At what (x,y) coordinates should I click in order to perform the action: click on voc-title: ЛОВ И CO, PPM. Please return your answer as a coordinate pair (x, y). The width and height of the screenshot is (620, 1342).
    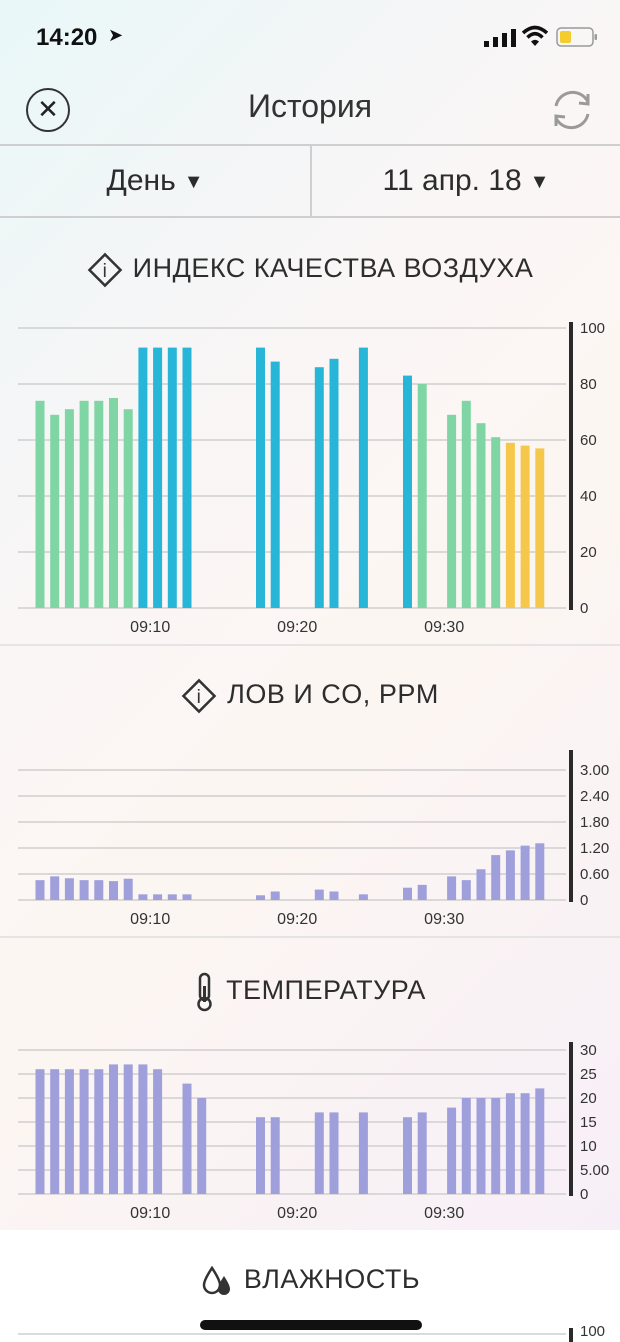
    Looking at the image, I should click on (333, 694).